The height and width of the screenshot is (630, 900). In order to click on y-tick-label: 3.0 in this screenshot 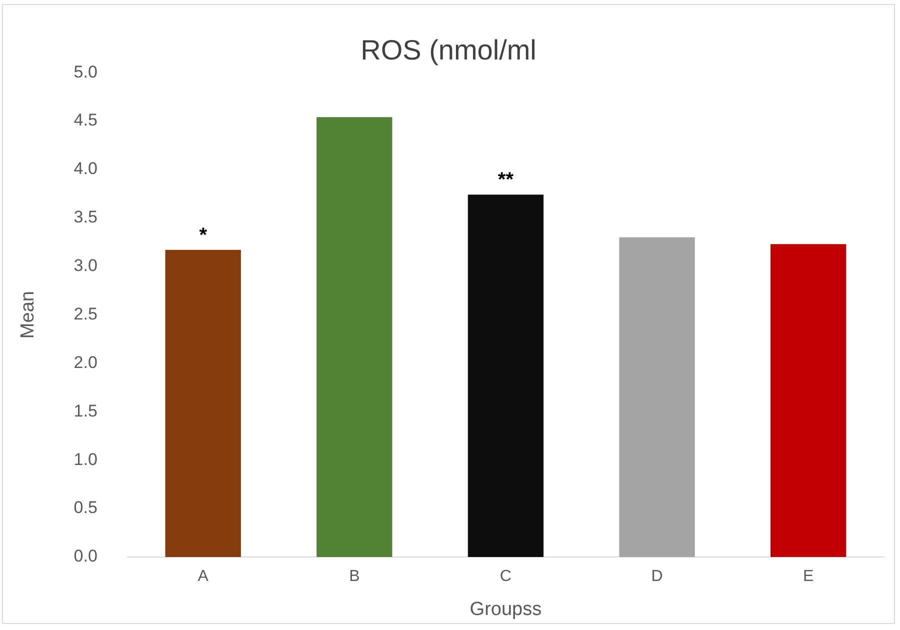, I will do `click(86, 266)`.